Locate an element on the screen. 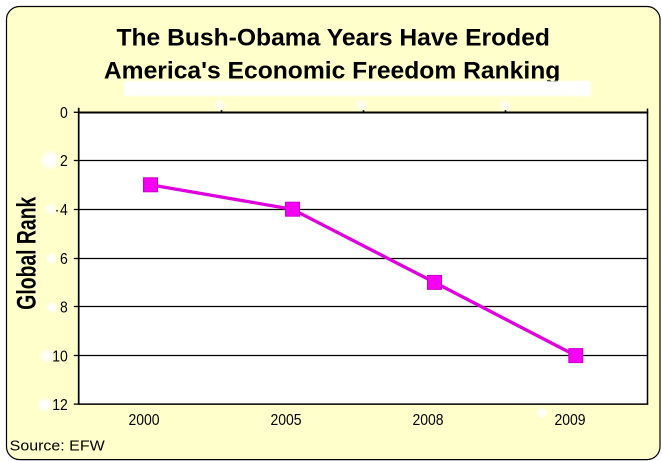 This screenshot has width=662, height=461. svg-text: 2 is located at coordinates (64, 161).